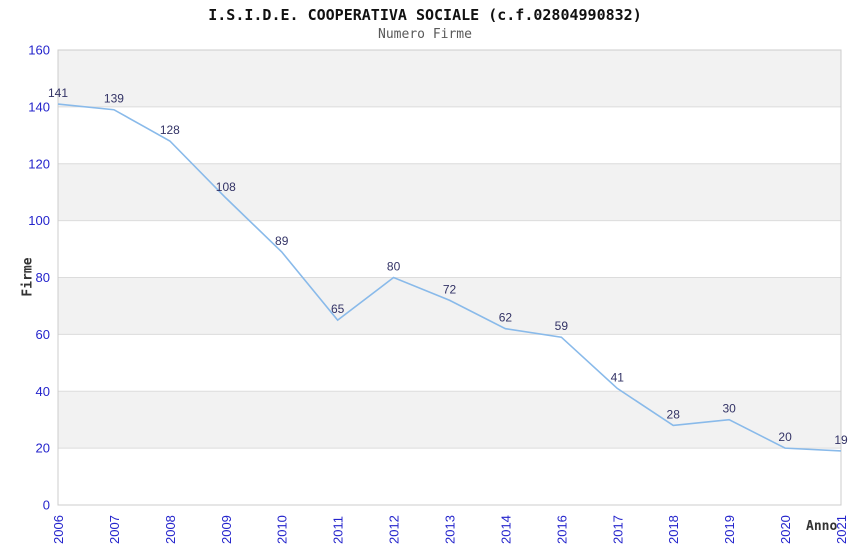 Image resolution: width=850 pixels, height=550 pixels. What do you see at coordinates (39, 220) in the screenshot?
I see `y-tick-label: 100` at bounding box center [39, 220].